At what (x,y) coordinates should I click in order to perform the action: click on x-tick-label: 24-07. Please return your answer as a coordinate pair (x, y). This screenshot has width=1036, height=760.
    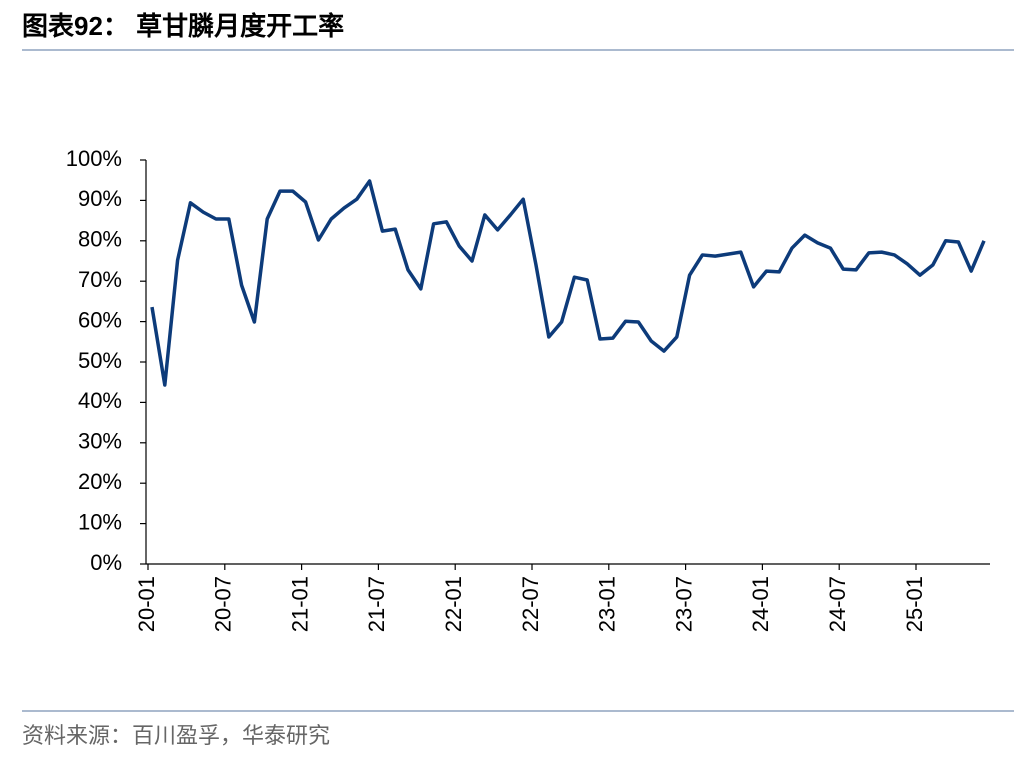
    Looking at the image, I should click on (837, 604).